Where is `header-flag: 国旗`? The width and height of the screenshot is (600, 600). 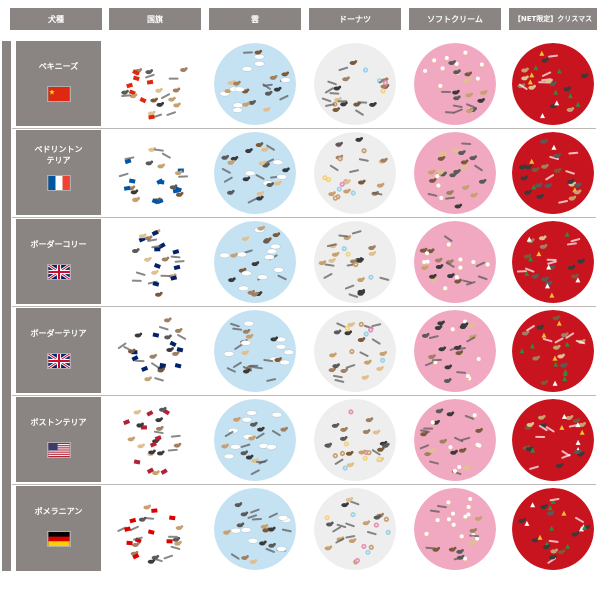 header-flag: 国旗 is located at coordinates (155, 19).